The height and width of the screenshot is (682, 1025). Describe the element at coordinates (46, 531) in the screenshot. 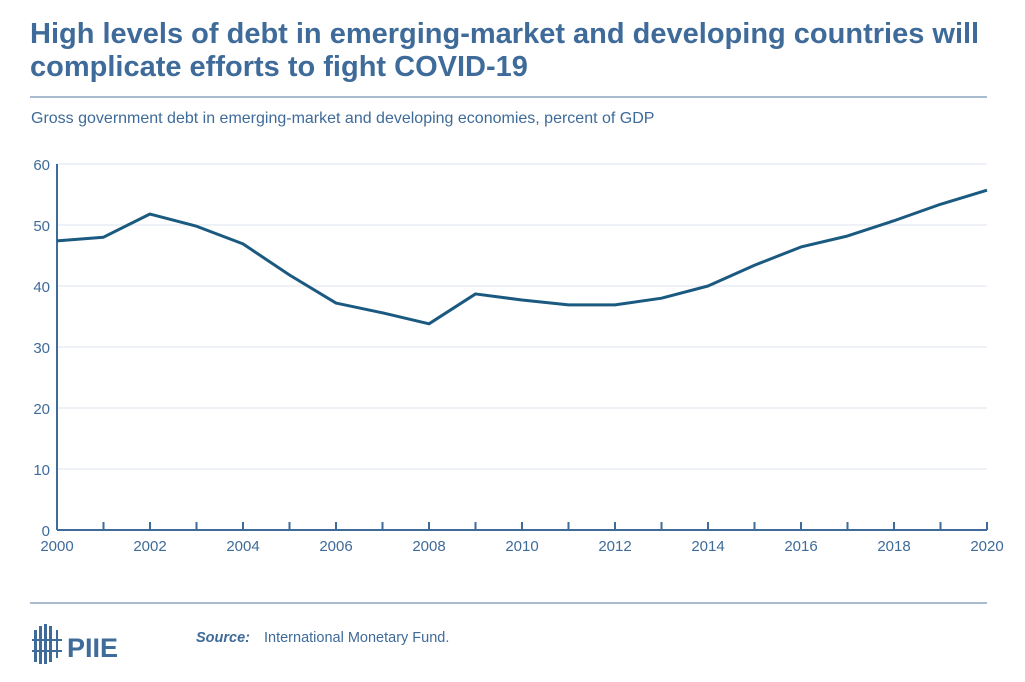

I see `y-tick-label: 0` at that location.